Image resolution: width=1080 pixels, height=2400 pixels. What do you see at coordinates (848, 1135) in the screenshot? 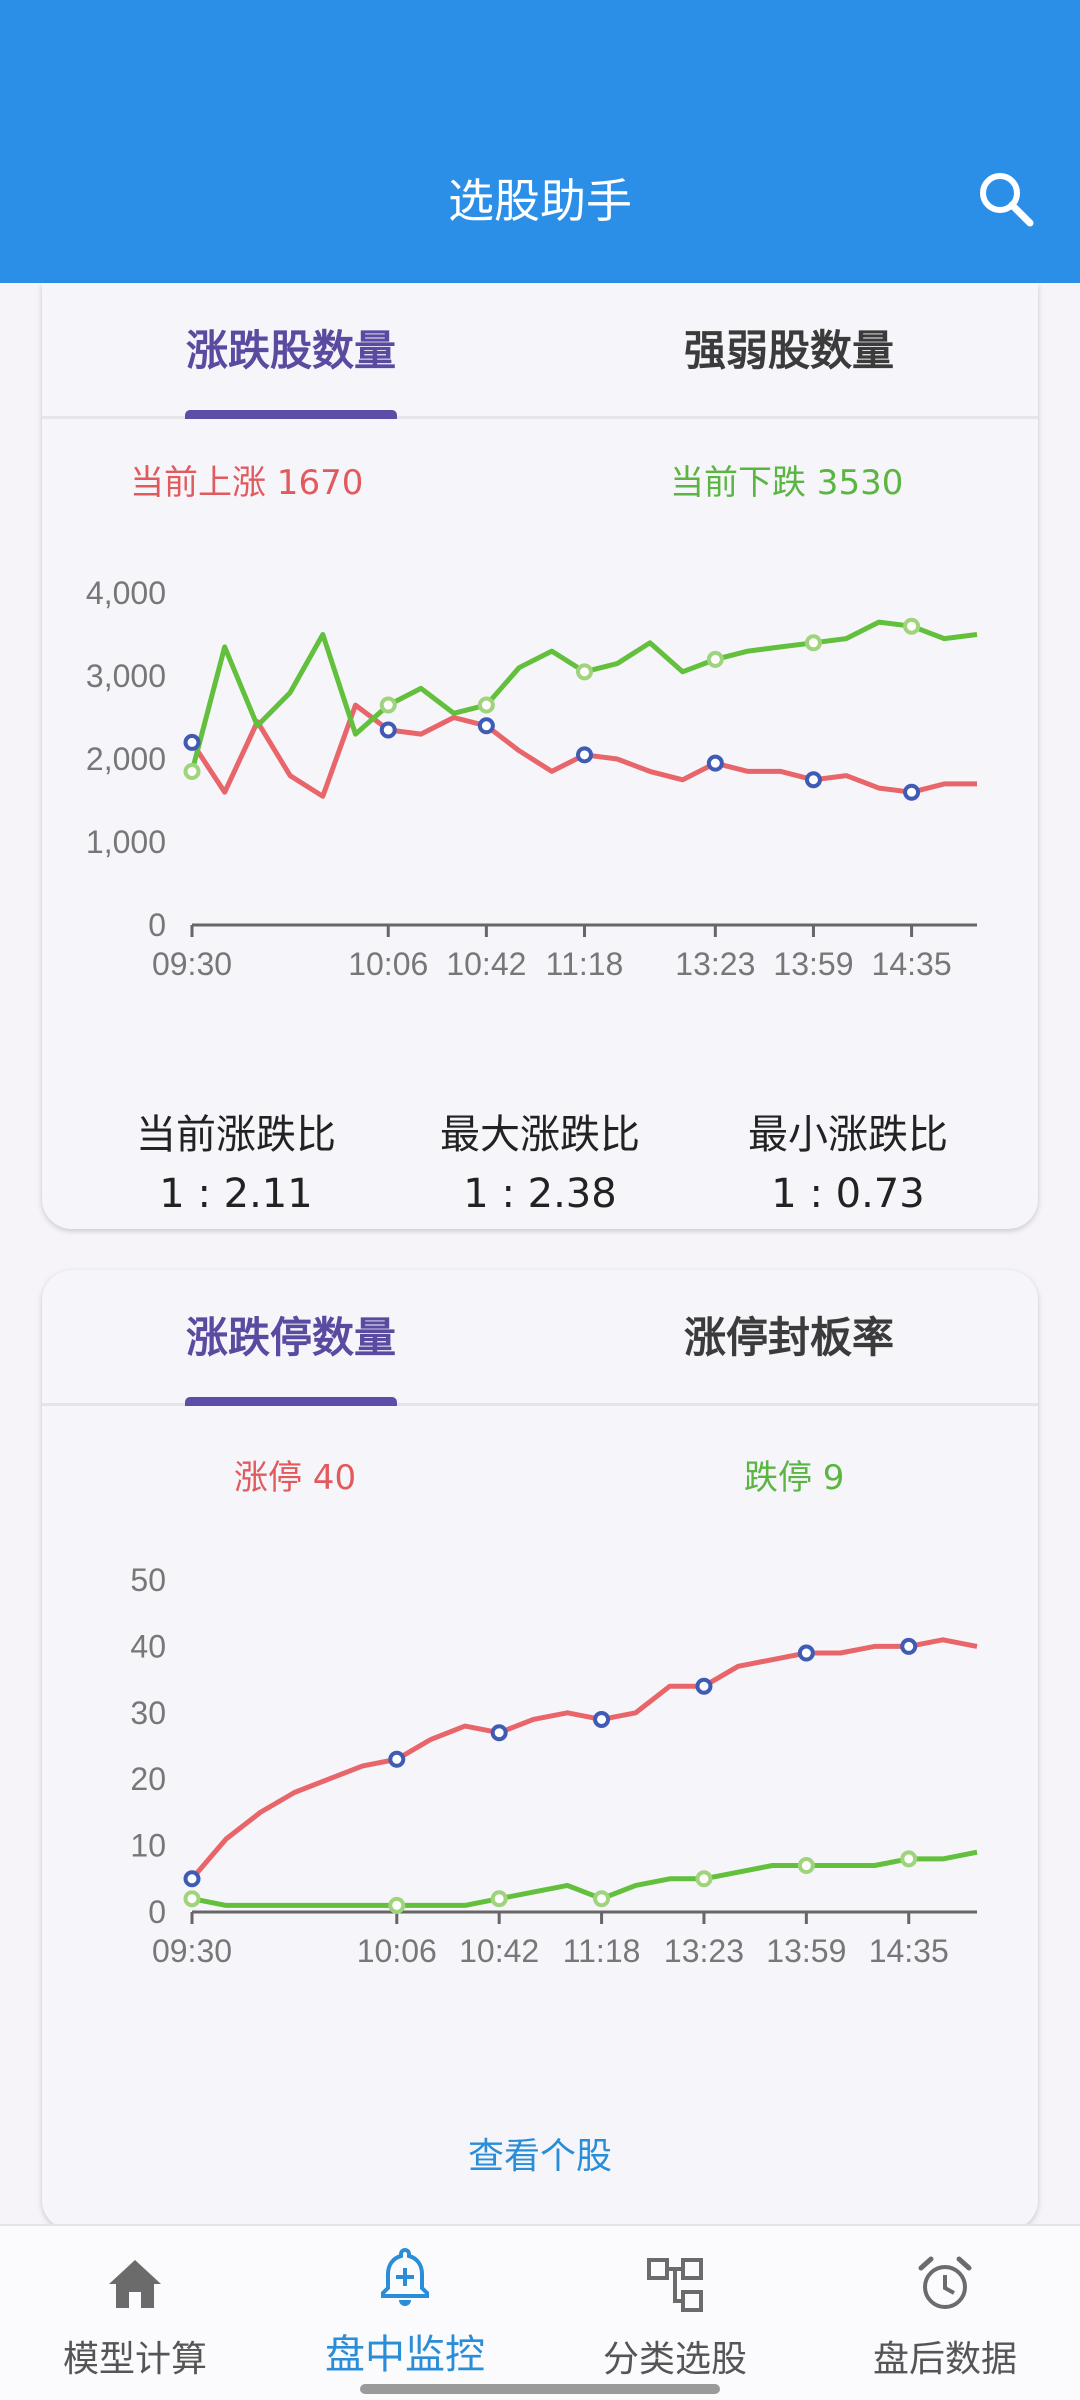
I see `stat-label: 最小涨跌比` at bounding box center [848, 1135].